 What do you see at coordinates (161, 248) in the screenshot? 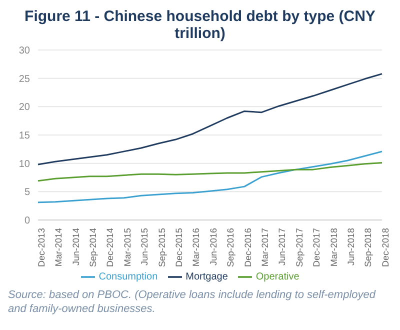
I see `x-tick-label: Sep-2015` at bounding box center [161, 248].